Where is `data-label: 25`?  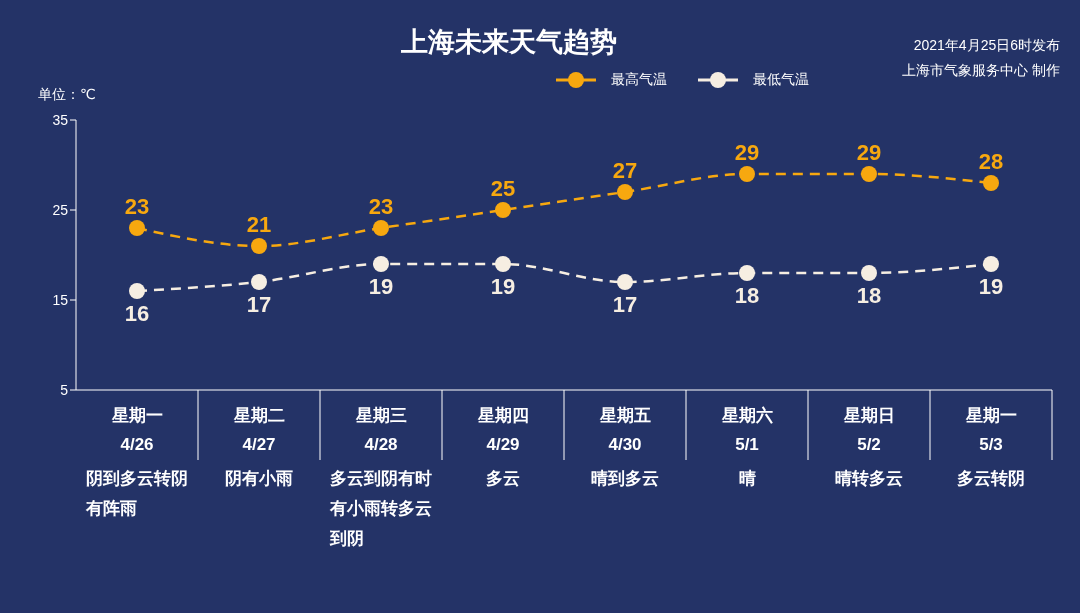 data-label: 25 is located at coordinates (503, 188).